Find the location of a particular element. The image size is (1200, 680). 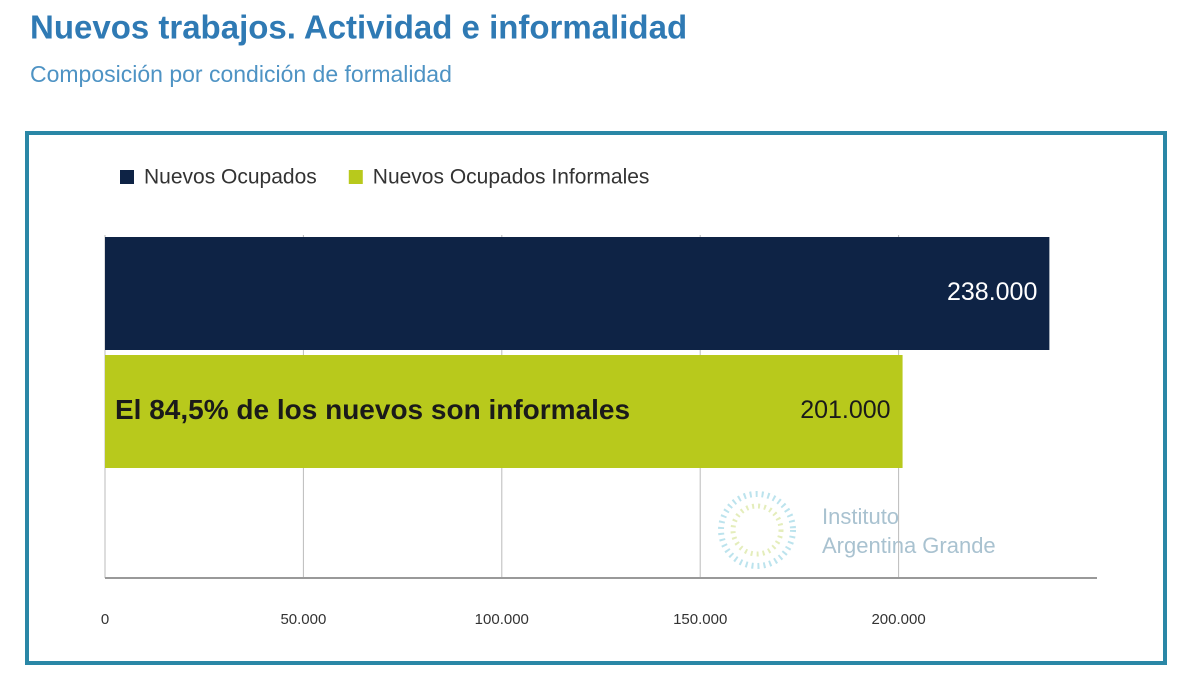

x-tick-label: 50.000 is located at coordinates (303, 619).